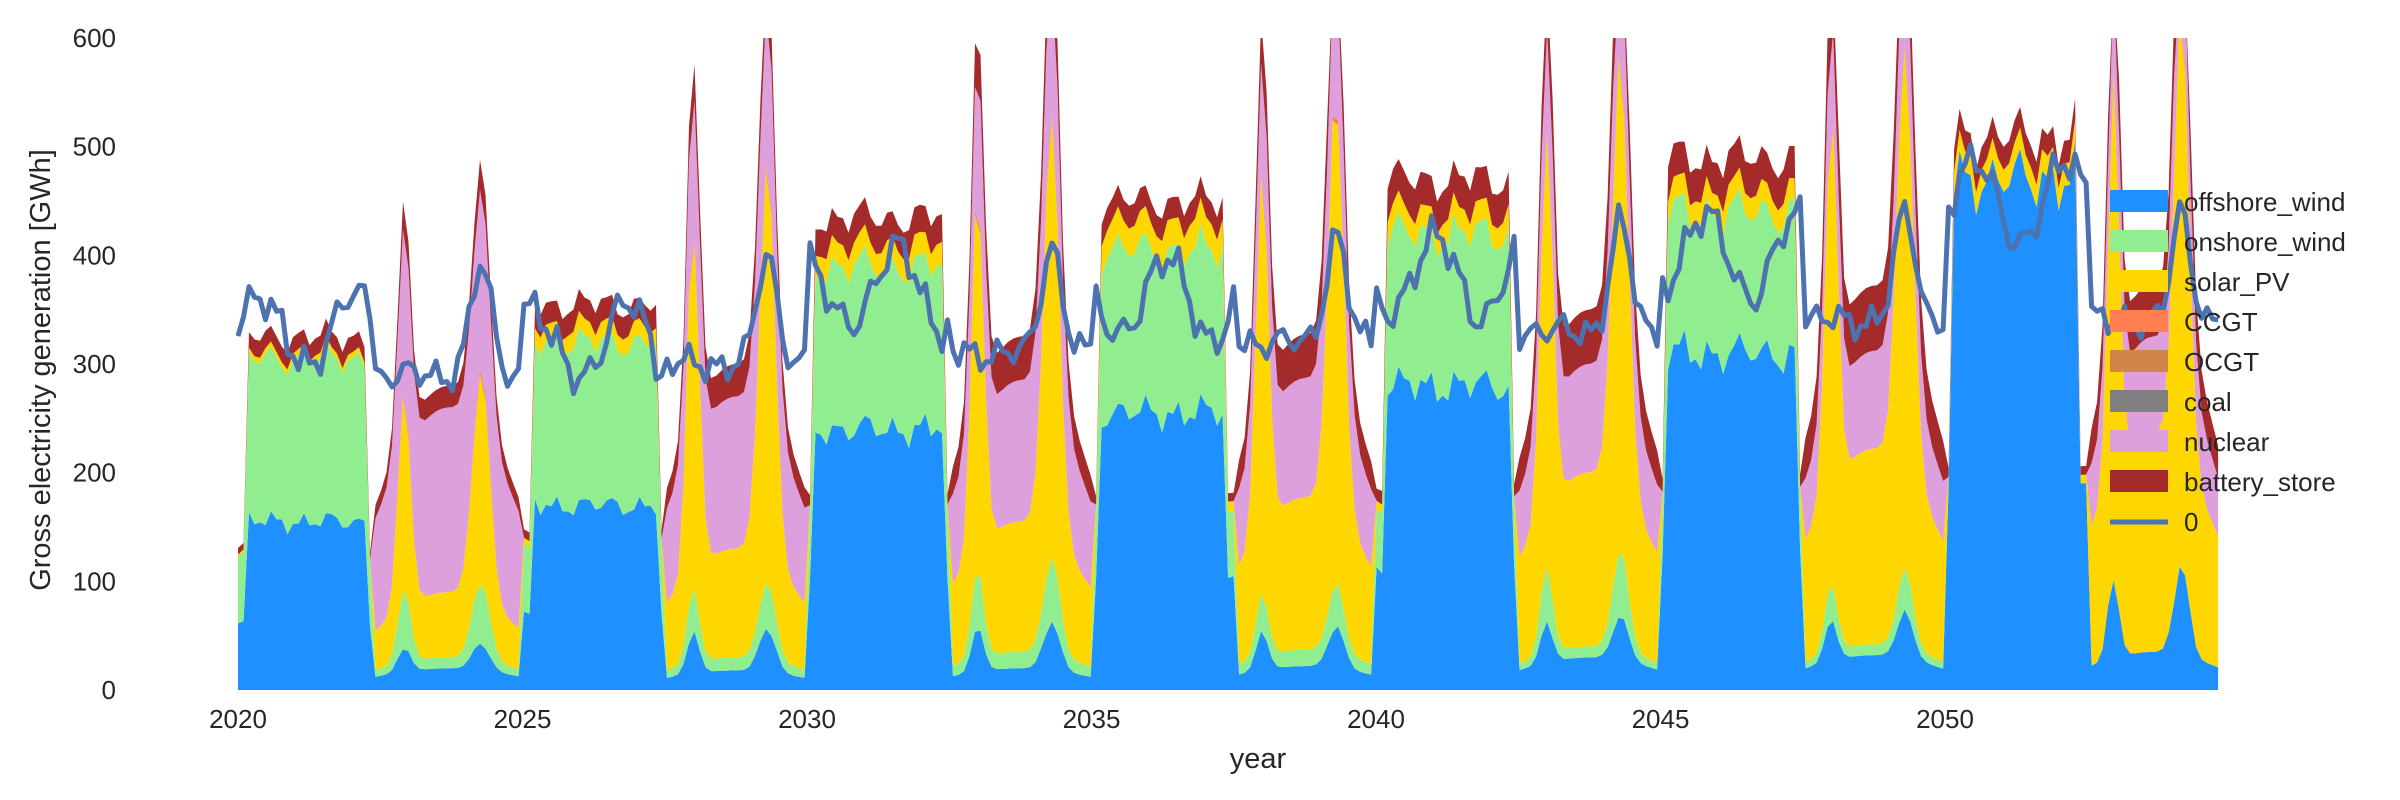 This screenshot has width=2400, height=800. I want to click on legend-swatch-OCGT, so click(2139, 361).